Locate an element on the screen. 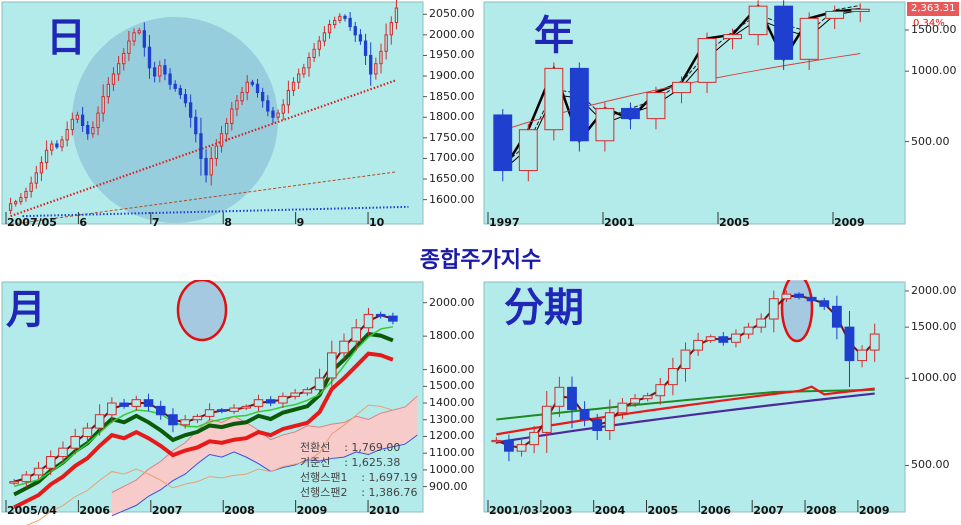 Image resolution: width=961 pixels, height=525 pixels. yearly-change-percent: 0.34% is located at coordinates (929, 23).